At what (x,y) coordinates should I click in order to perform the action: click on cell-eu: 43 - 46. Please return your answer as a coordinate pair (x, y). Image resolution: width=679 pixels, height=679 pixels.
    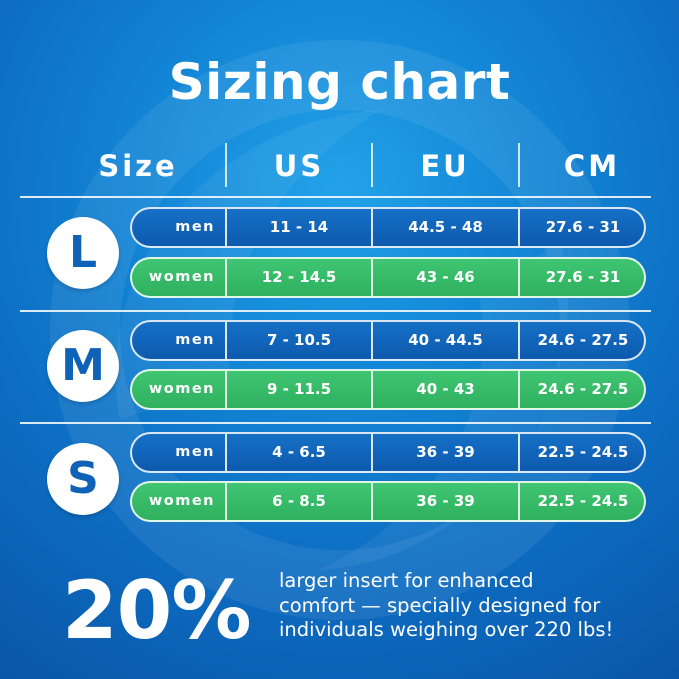
    Looking at the image, I should click on (445, 277).